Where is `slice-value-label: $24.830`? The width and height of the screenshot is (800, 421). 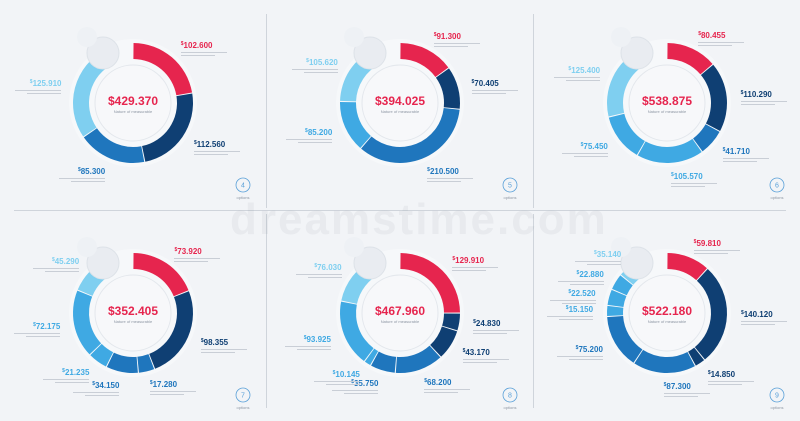
slice-value-label: $24.830 is located at coordinates (487, 324).